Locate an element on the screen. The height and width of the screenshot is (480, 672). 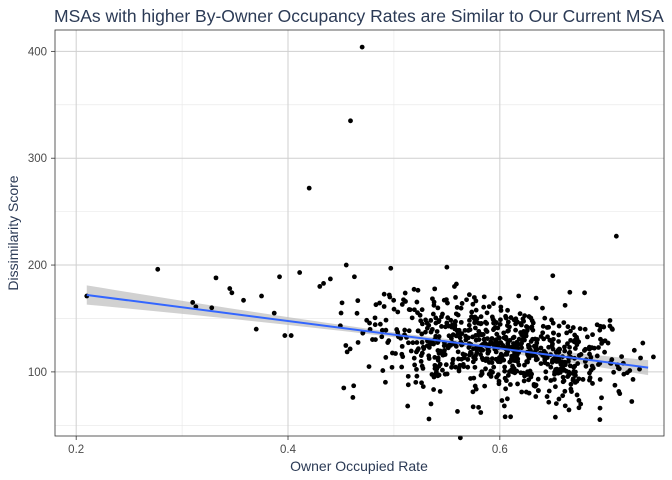
y-axis-title: Dissimilarity Score is located at coordinates (13, 232).